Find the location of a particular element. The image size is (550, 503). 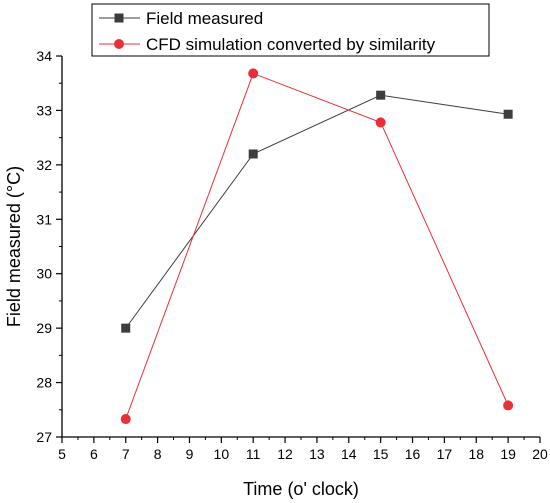

x-tick-label: 19 is located at coordinates (508, 454).